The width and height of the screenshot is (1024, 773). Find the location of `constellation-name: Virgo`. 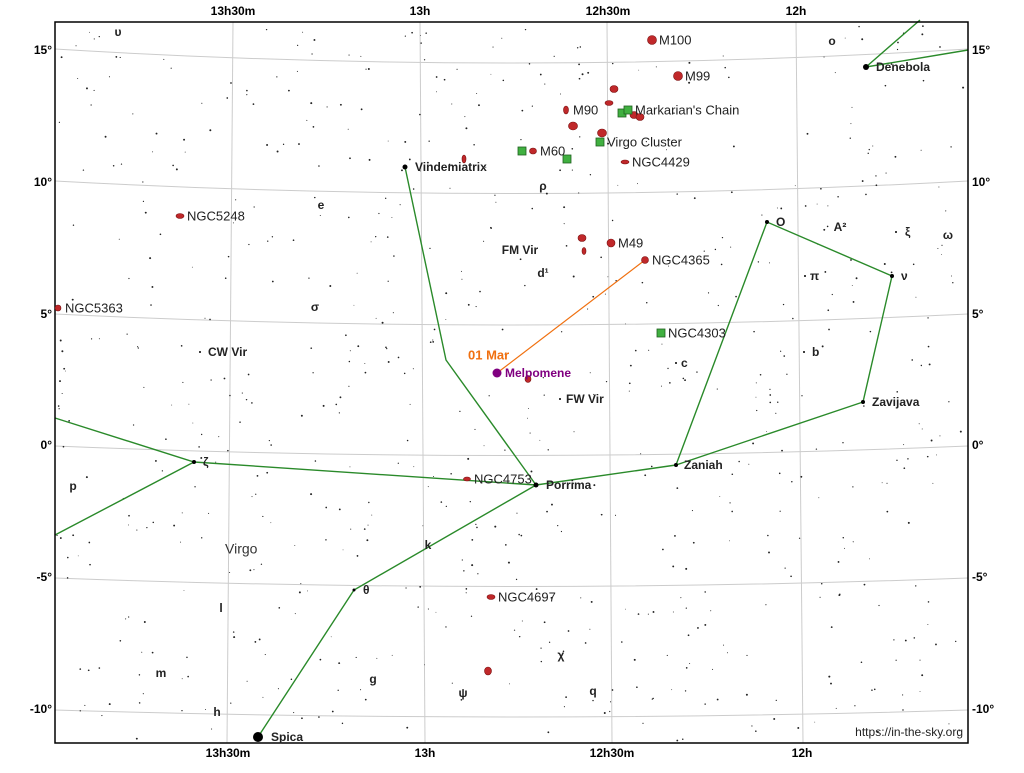

constellation-name: Virgo is located at coordinates (241, 549).